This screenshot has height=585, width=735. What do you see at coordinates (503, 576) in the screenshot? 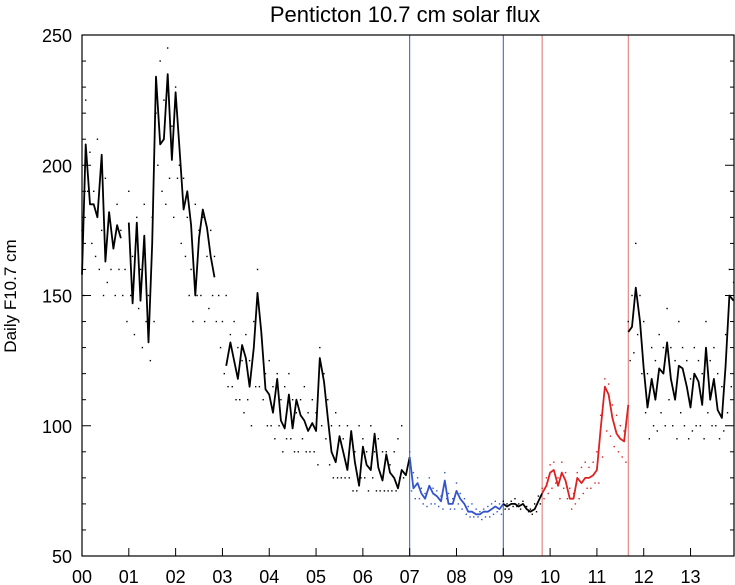
I see `x-tick-label: 09` at bounding box center [503, 576].